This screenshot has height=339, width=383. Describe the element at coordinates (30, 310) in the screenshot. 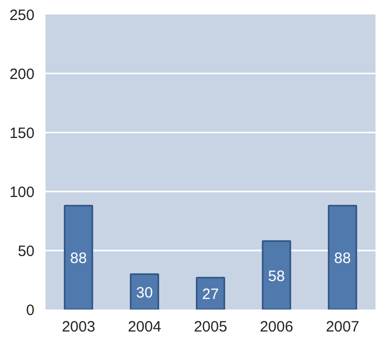

I see `y-tick-label: 0` at that location.